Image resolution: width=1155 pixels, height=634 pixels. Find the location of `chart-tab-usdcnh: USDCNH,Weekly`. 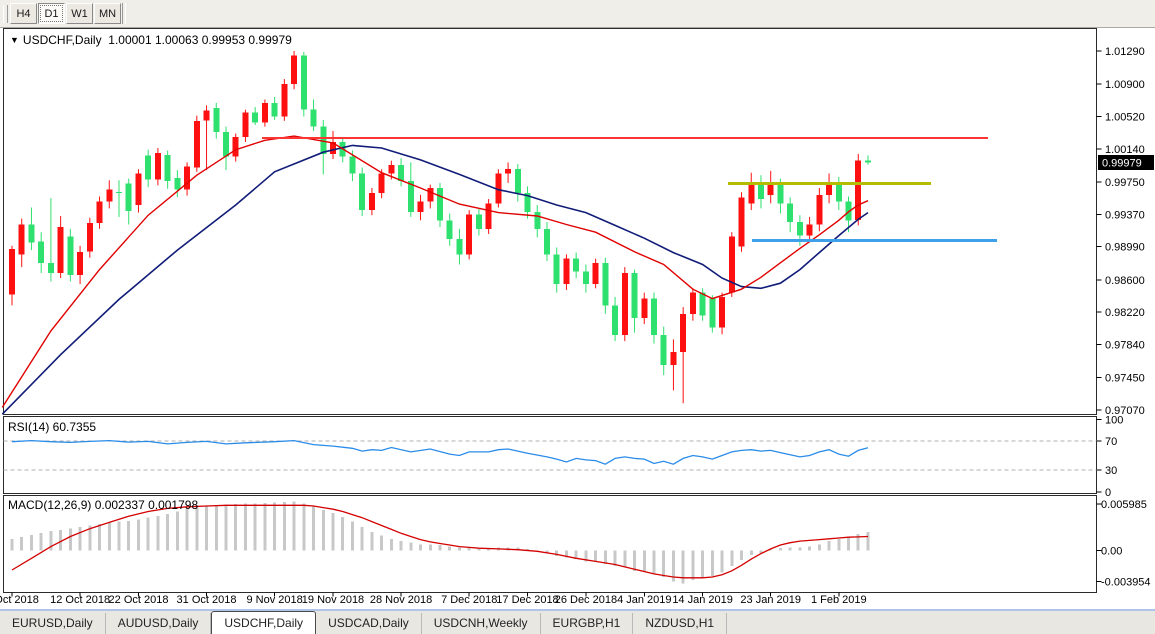

chart-tab-usdcnh: USDCNH,Weekly is located at coordinates (481, 623).